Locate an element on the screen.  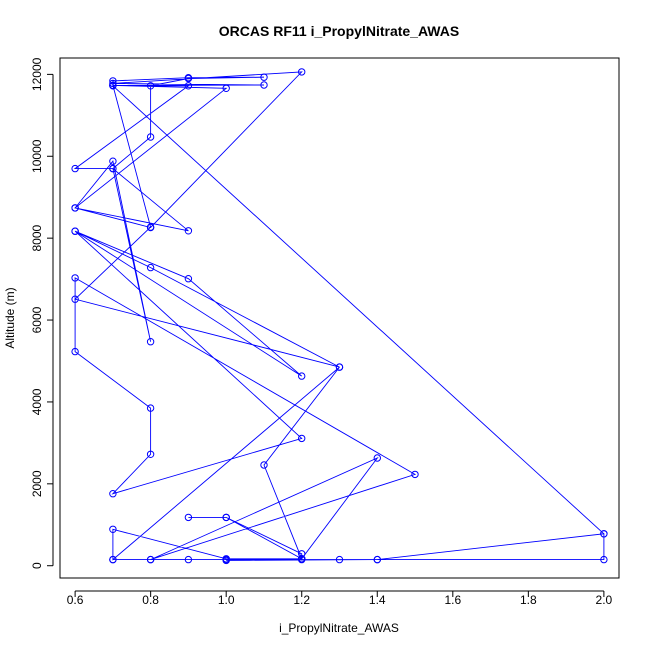
y-tick-label: 12000 is located at coordinates (37, 74).